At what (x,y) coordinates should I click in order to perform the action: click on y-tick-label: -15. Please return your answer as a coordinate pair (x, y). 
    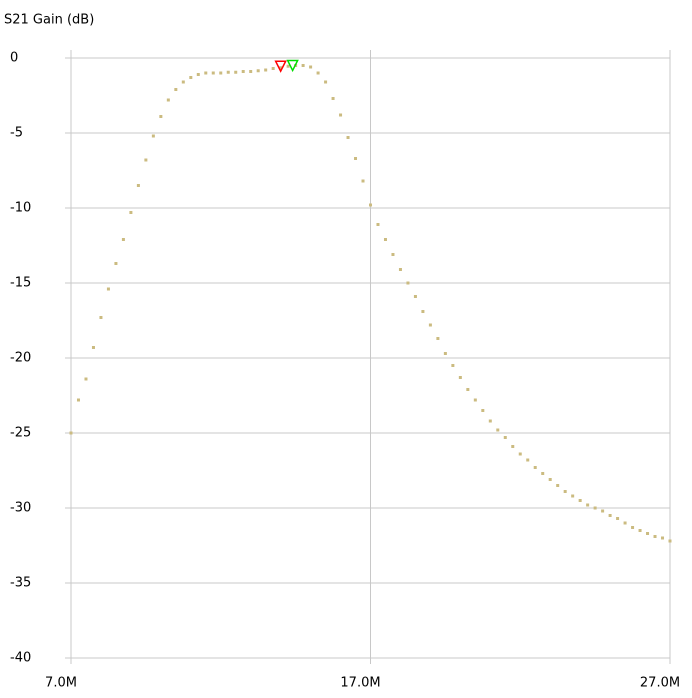
    Looking at the image, I should click on (20, 283).